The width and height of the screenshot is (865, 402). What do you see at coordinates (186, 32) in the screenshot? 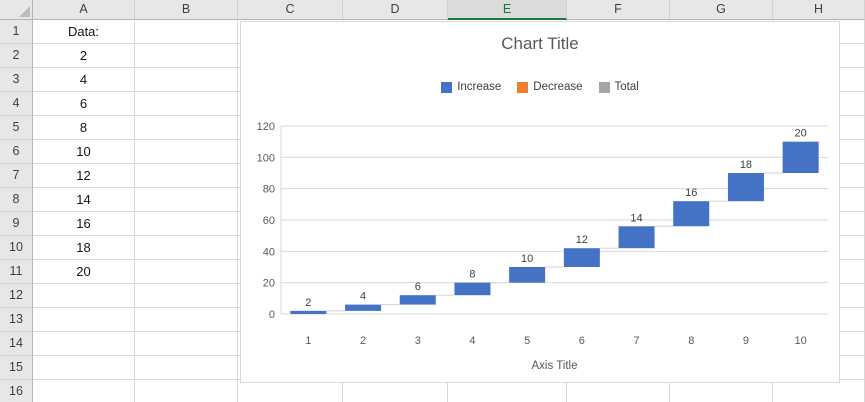
I see `cell-B1` at bounding box center [186, 32].